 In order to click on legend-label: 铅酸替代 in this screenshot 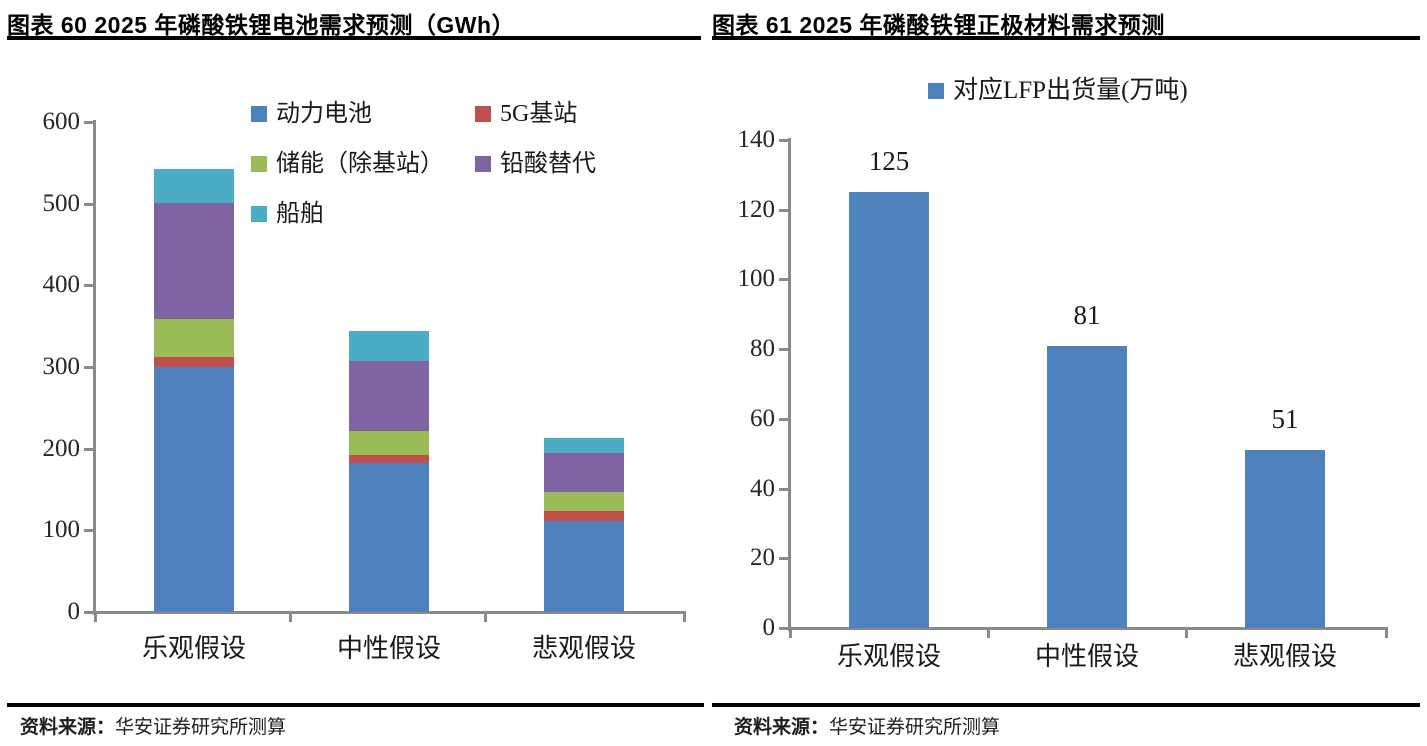, I will do `click(548, 164)`.